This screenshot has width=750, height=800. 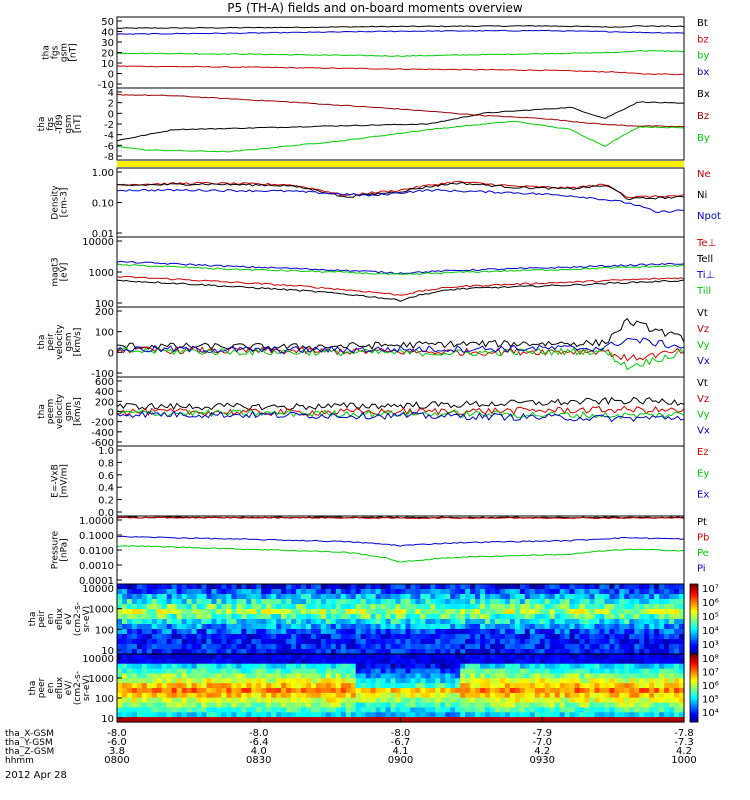 I want to click on y-tick-label: 100, so click(x=104, y=333).